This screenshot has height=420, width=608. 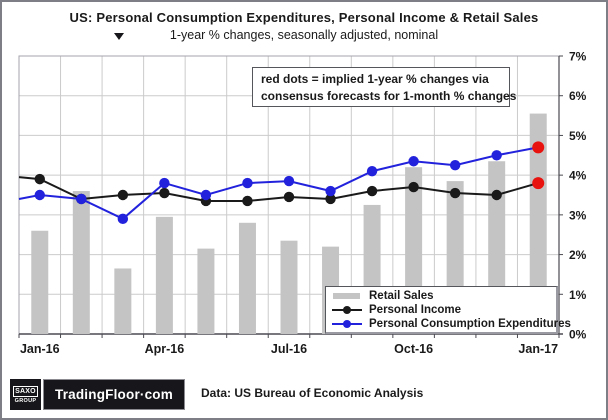 What do you see at coordinates (578, 335) in the screenshot?
I see `y-axis-label-0%: 0%` at bounding box center [578, 335].